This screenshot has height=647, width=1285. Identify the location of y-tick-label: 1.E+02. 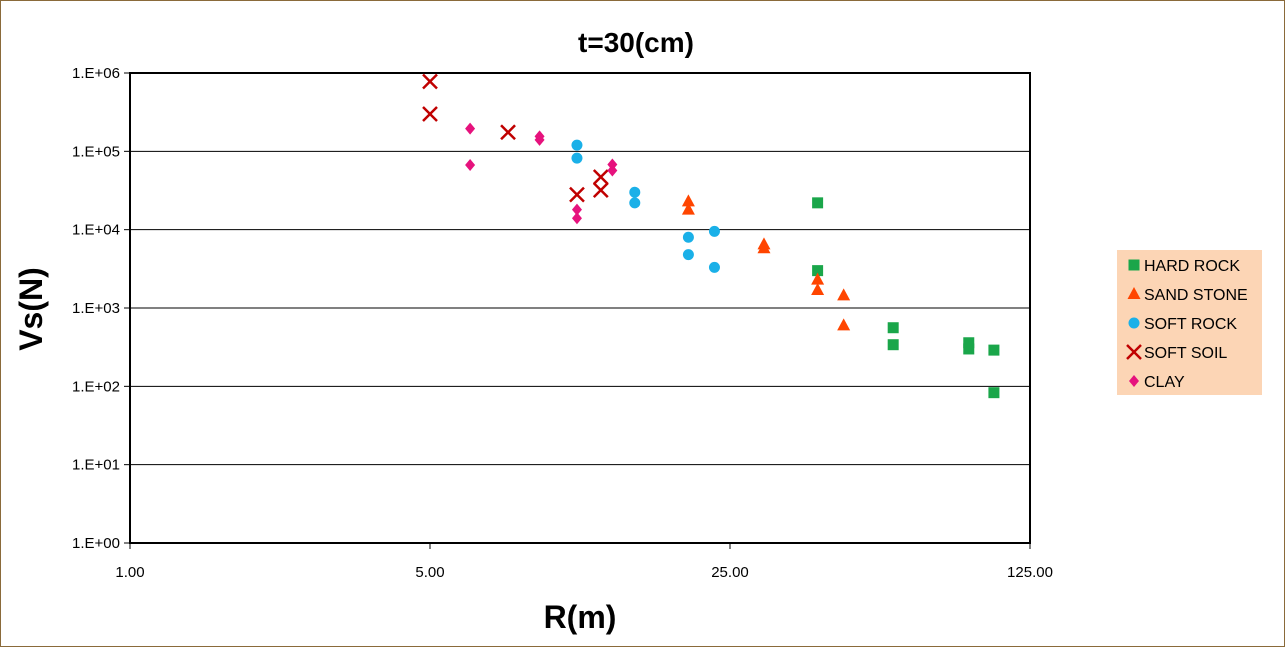
(96, 386).